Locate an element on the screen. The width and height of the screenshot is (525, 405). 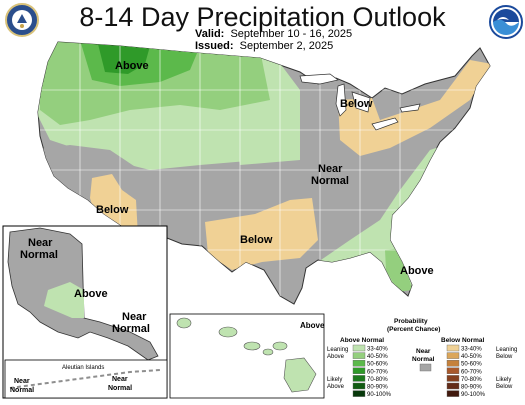
great-lakes is located at coordinates (360, 102).